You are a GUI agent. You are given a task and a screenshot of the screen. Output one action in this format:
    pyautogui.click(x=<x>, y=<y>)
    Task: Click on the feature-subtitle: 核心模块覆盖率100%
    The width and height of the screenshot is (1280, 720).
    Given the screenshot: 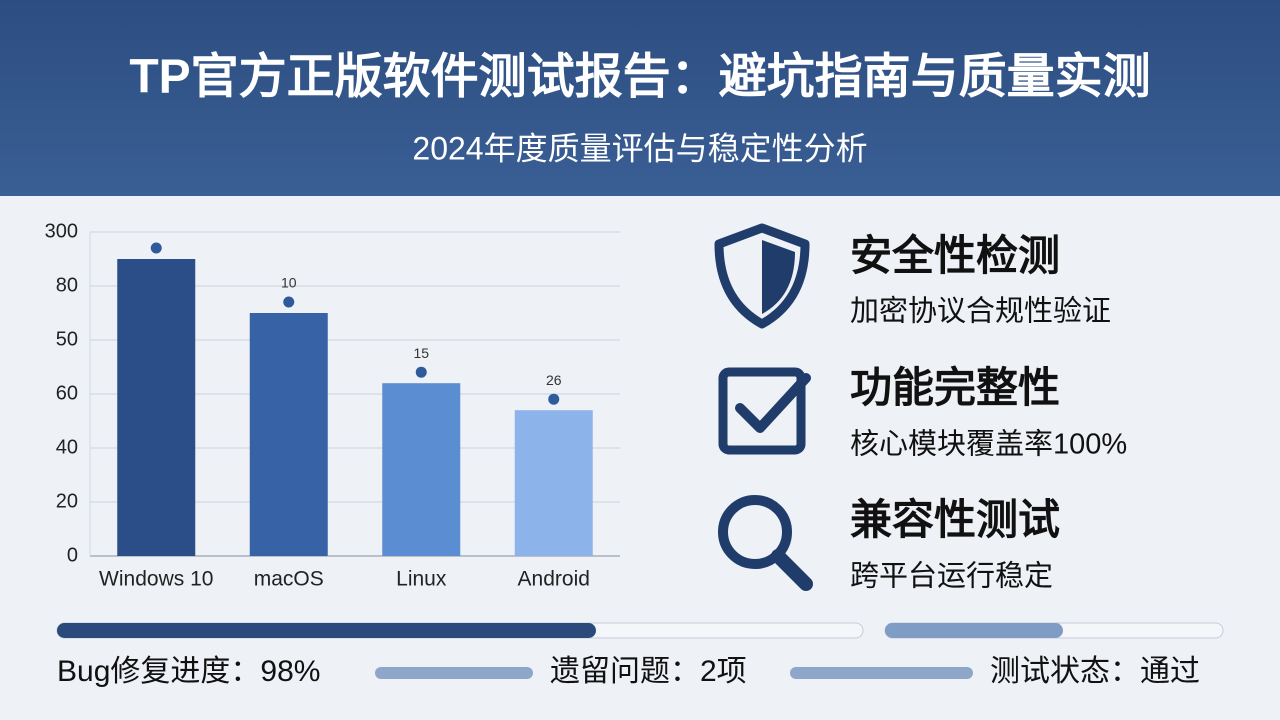 What is the action you would take?
    pyautogui.click(x=988, y=444)
    